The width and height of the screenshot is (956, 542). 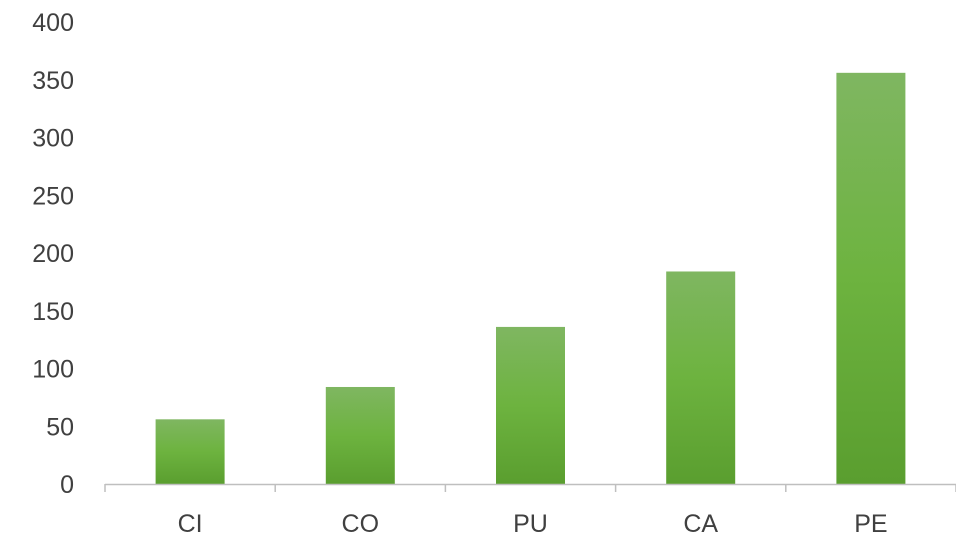 I want to click on x-axis-tick-labels: CI CO PU CA PE, so click(x=533, y=524).